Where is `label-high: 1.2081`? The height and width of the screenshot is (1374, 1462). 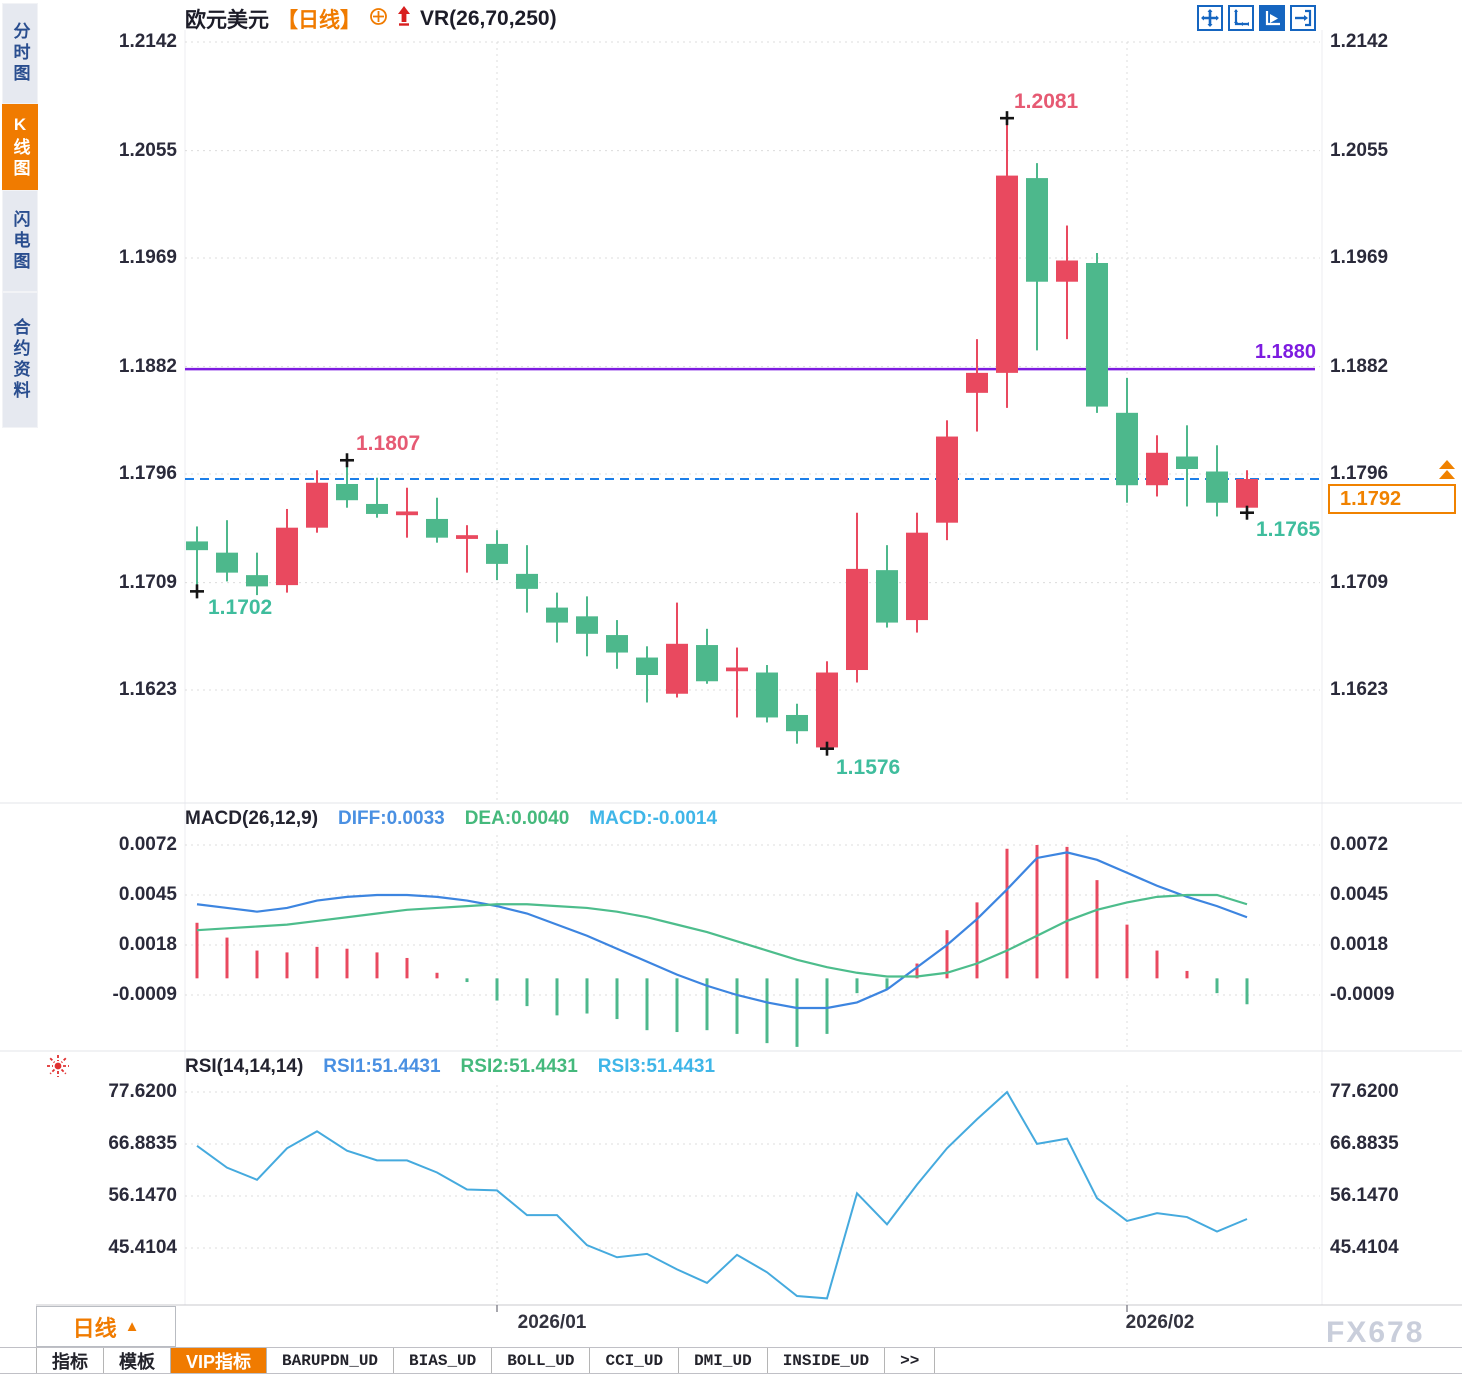
label-high: 1.2081 is located at coordinates (1046, 101).